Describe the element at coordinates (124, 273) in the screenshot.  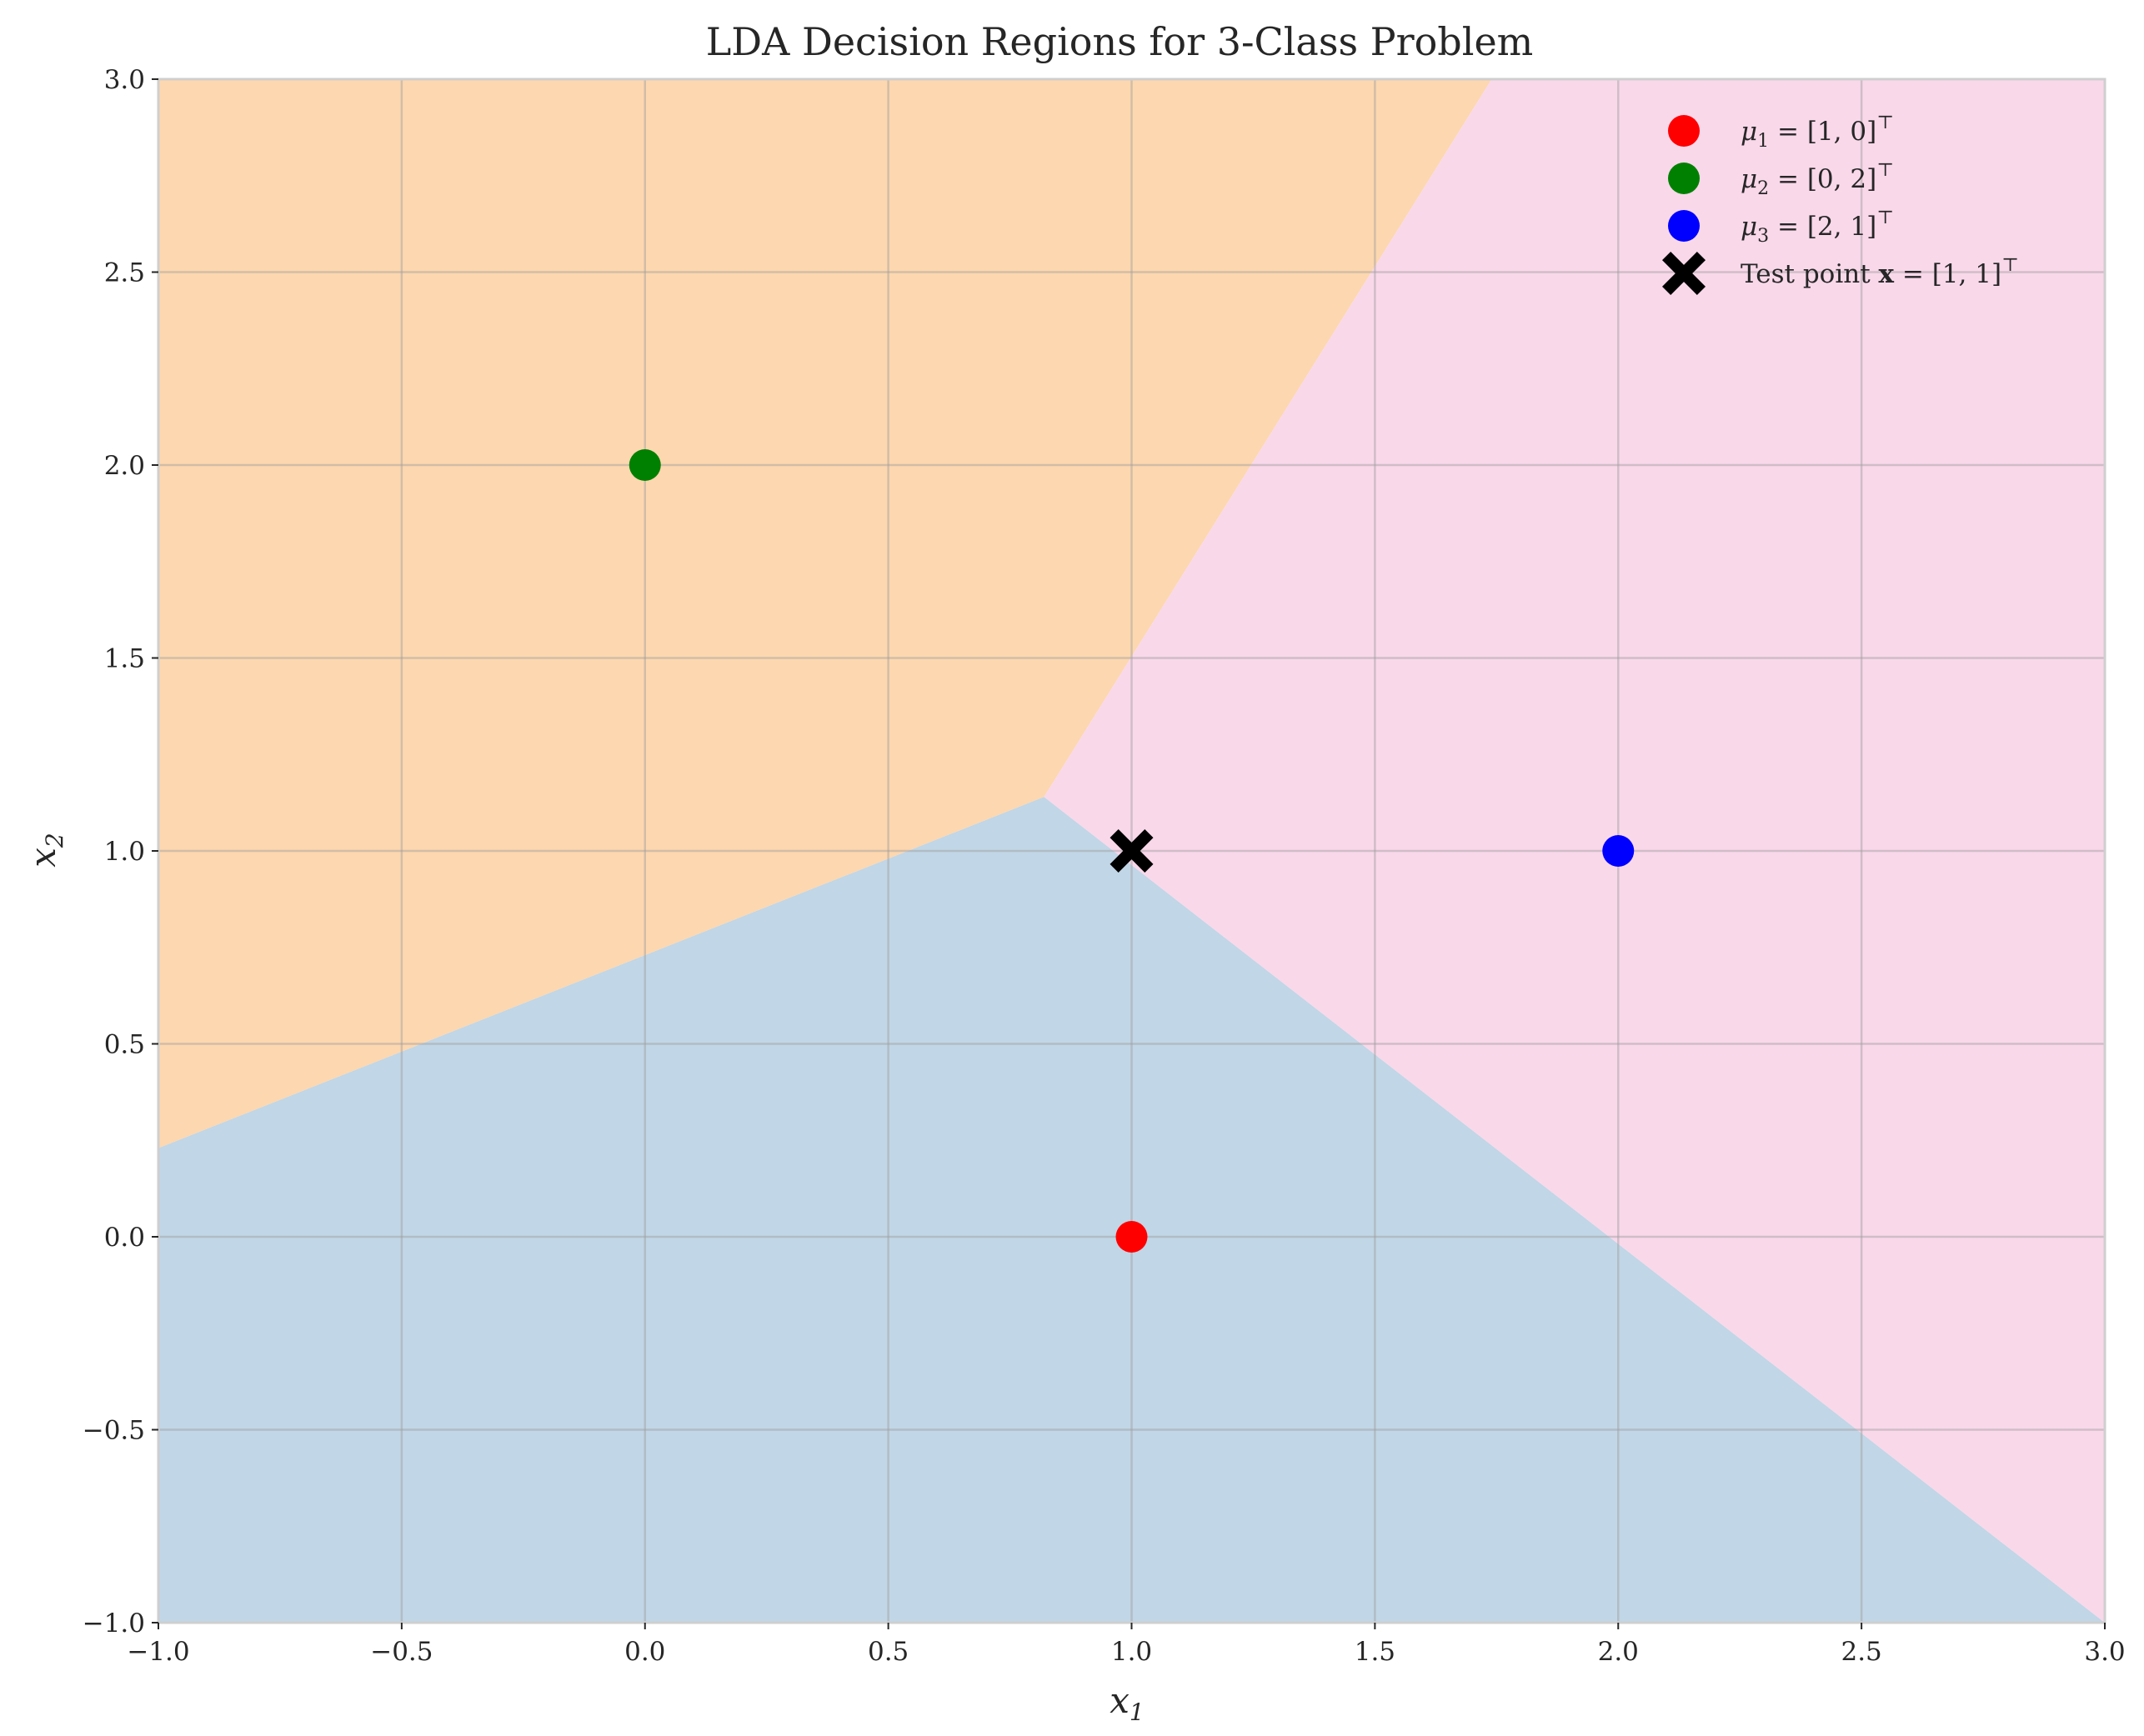
I see `y-tick-label: 2.5` at that location.